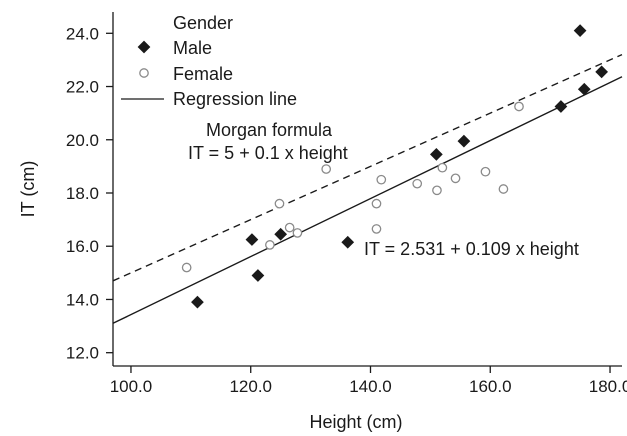 The width and height of the screenshot is (627, 436). What do you see at coordinates (131, 386) in the screenshot?
I see `x-tick-label: 100.0` at bounding box center [131, 386].